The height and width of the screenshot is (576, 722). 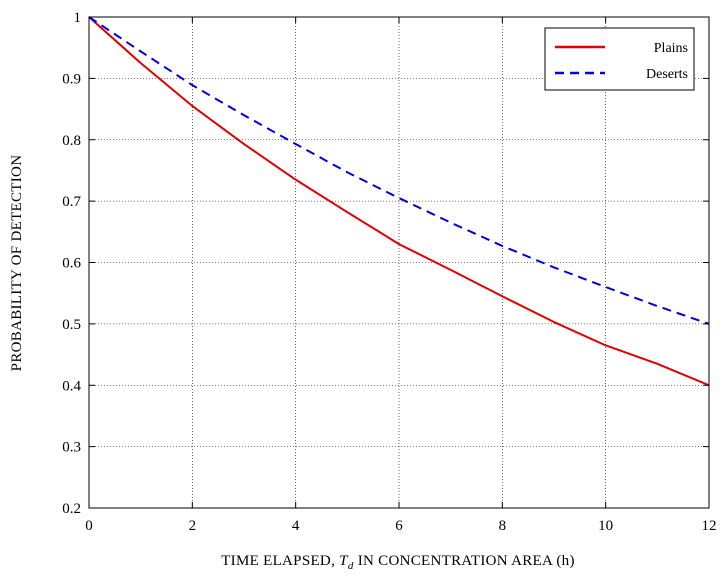 What do you see at coordinates (671, 48) in the screenshot?
I see `legend-label-plains: Plains` at bounding box center [671, 48].